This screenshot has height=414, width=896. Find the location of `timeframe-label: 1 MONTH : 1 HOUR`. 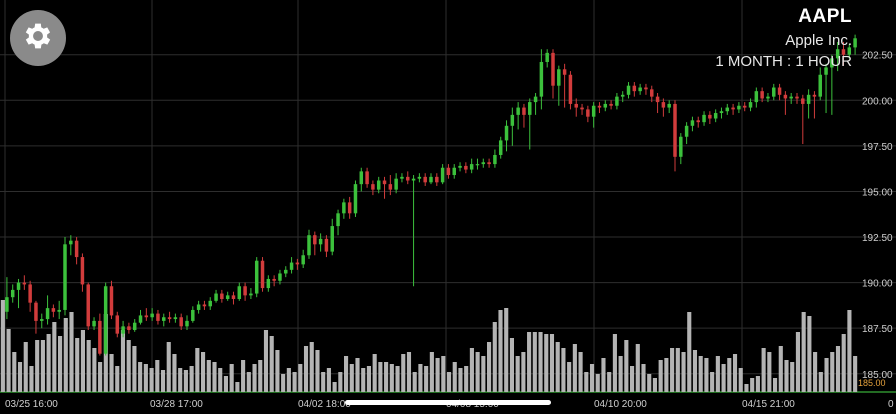

timeframe-label: 1 MONTH : 1 HOUR is located at coordinates (783, 61).